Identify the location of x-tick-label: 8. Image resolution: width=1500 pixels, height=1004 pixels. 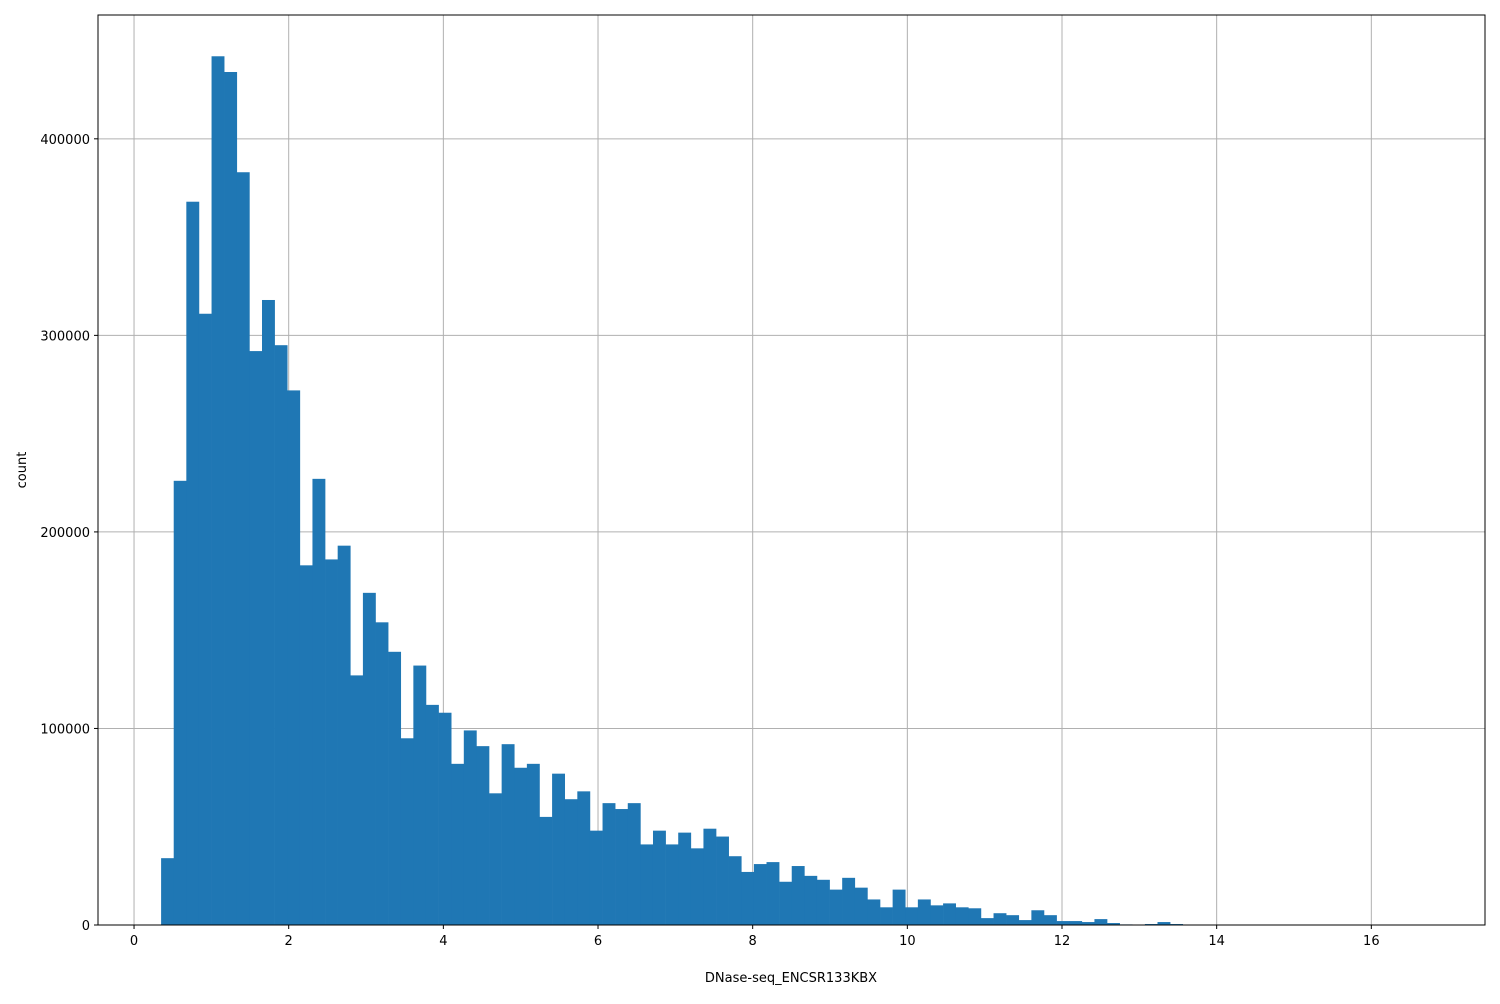
(753, 941).